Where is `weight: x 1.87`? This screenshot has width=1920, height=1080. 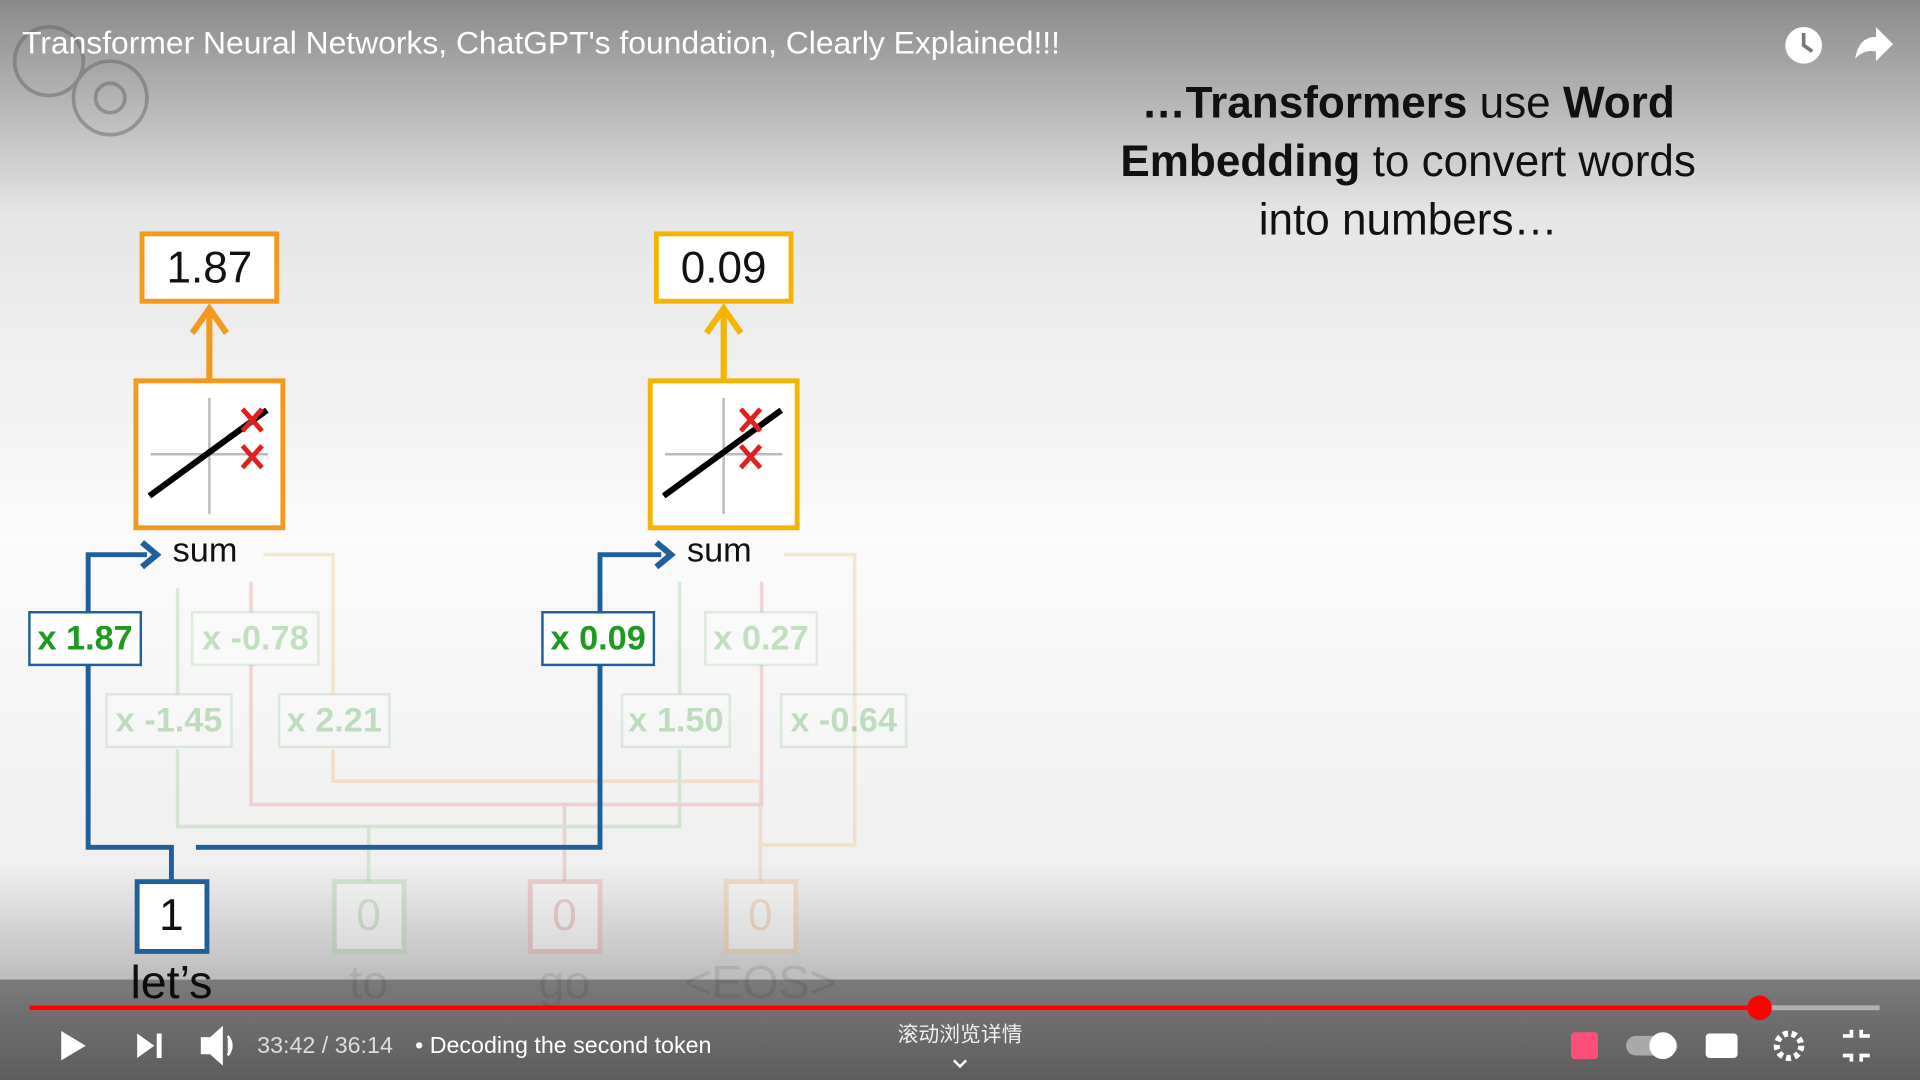
weight: x 1.87 is located at coordinates (85, 639).